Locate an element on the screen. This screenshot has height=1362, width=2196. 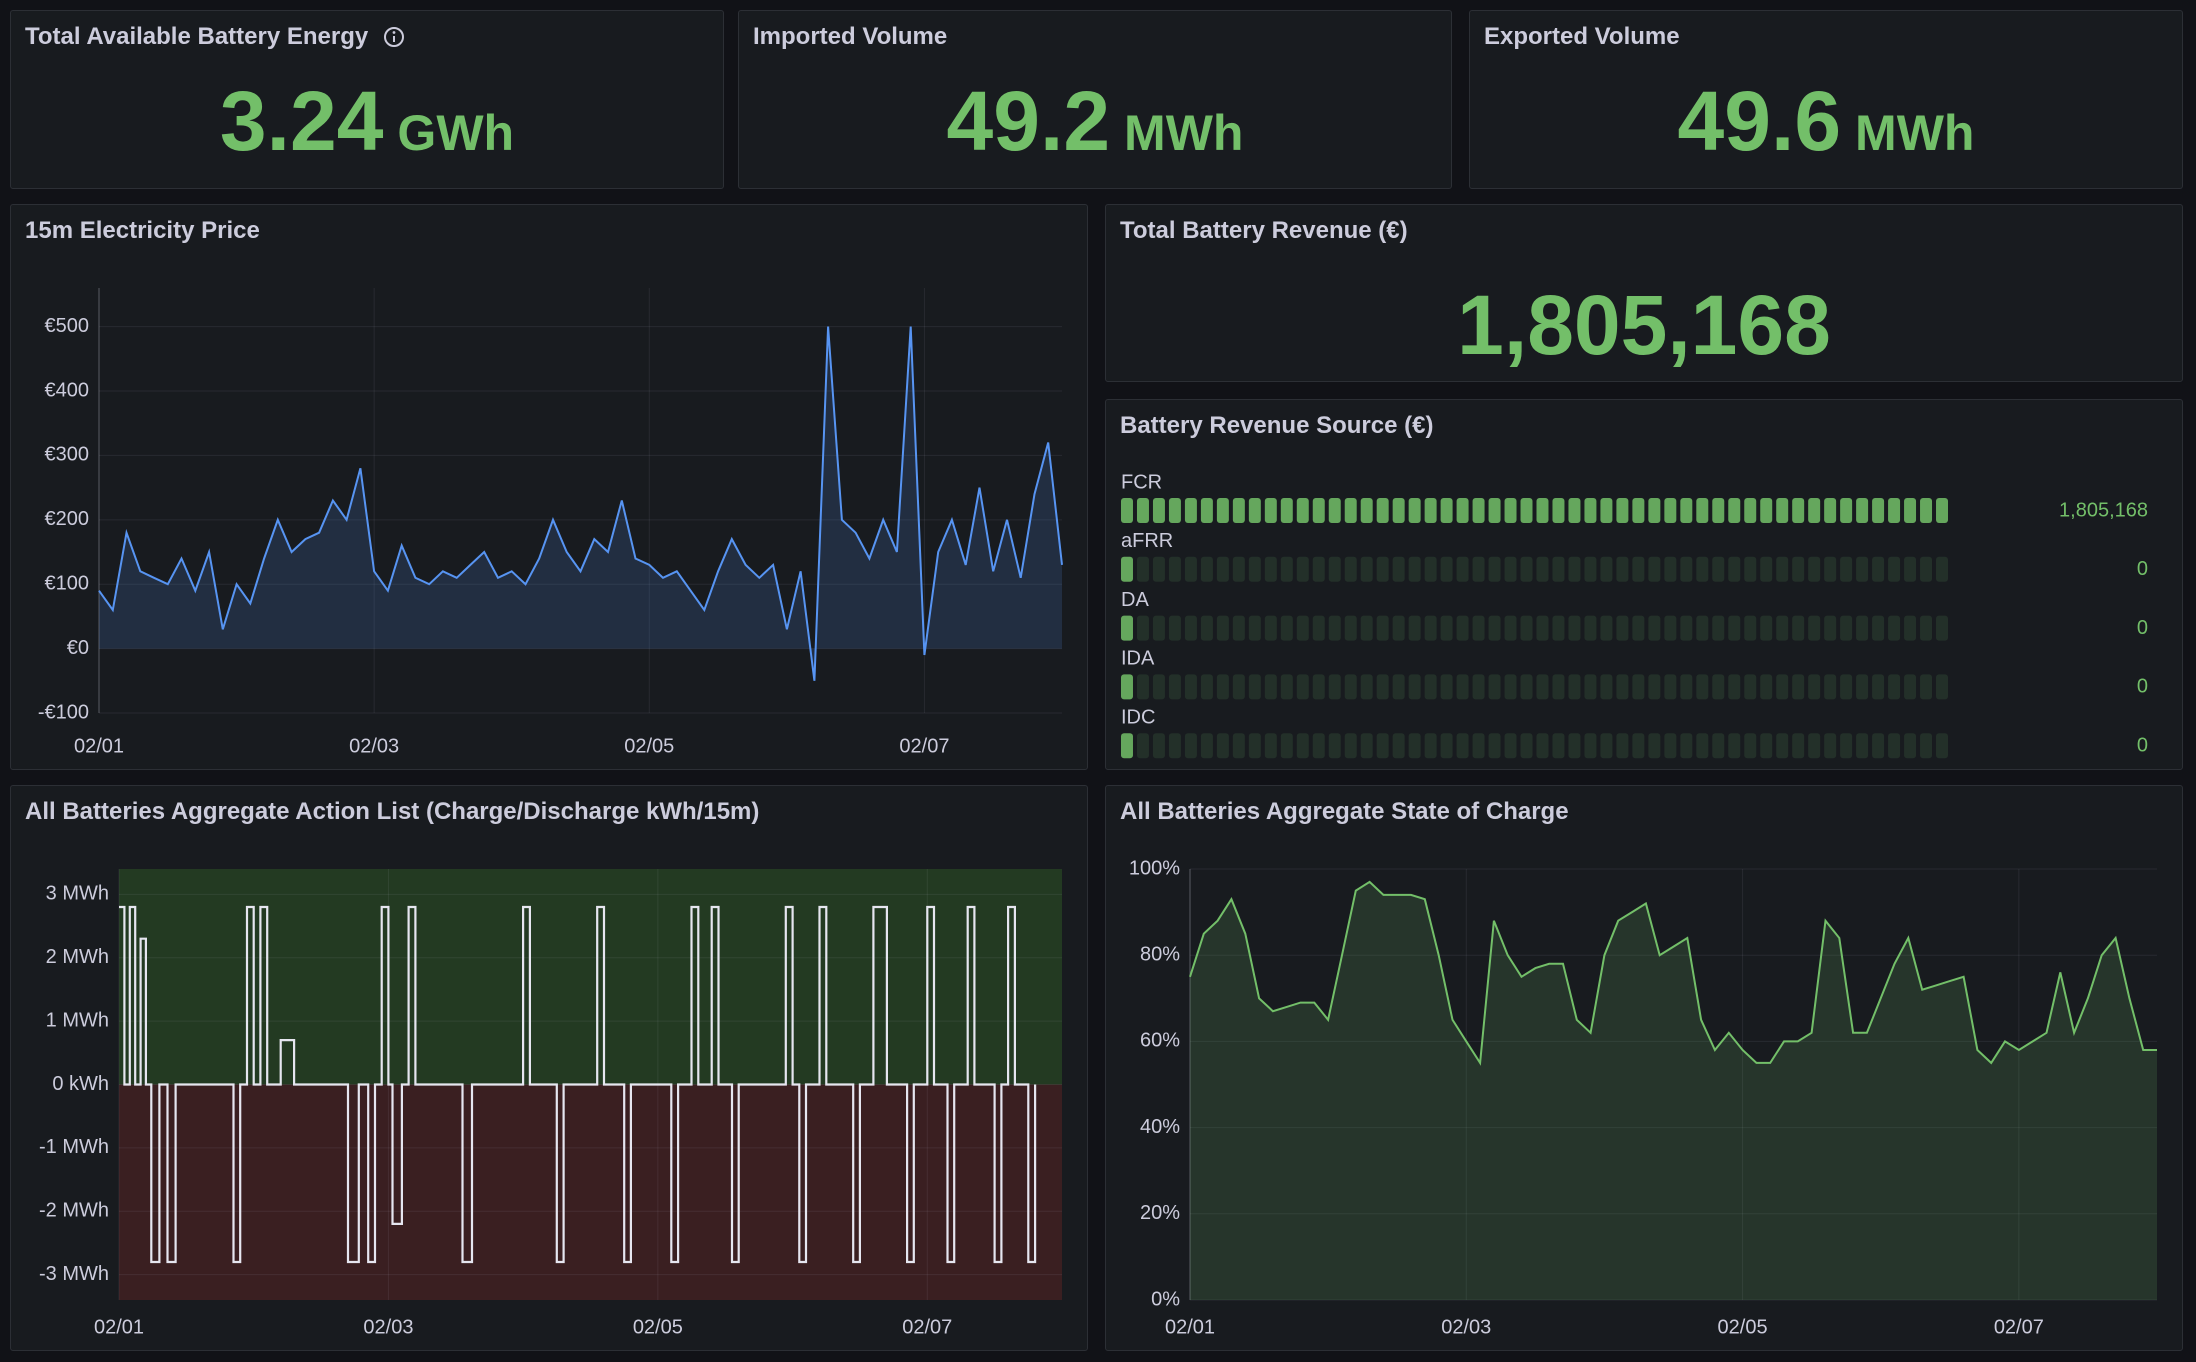
y-tick-label: €400 is located at coordinates (67, 390).